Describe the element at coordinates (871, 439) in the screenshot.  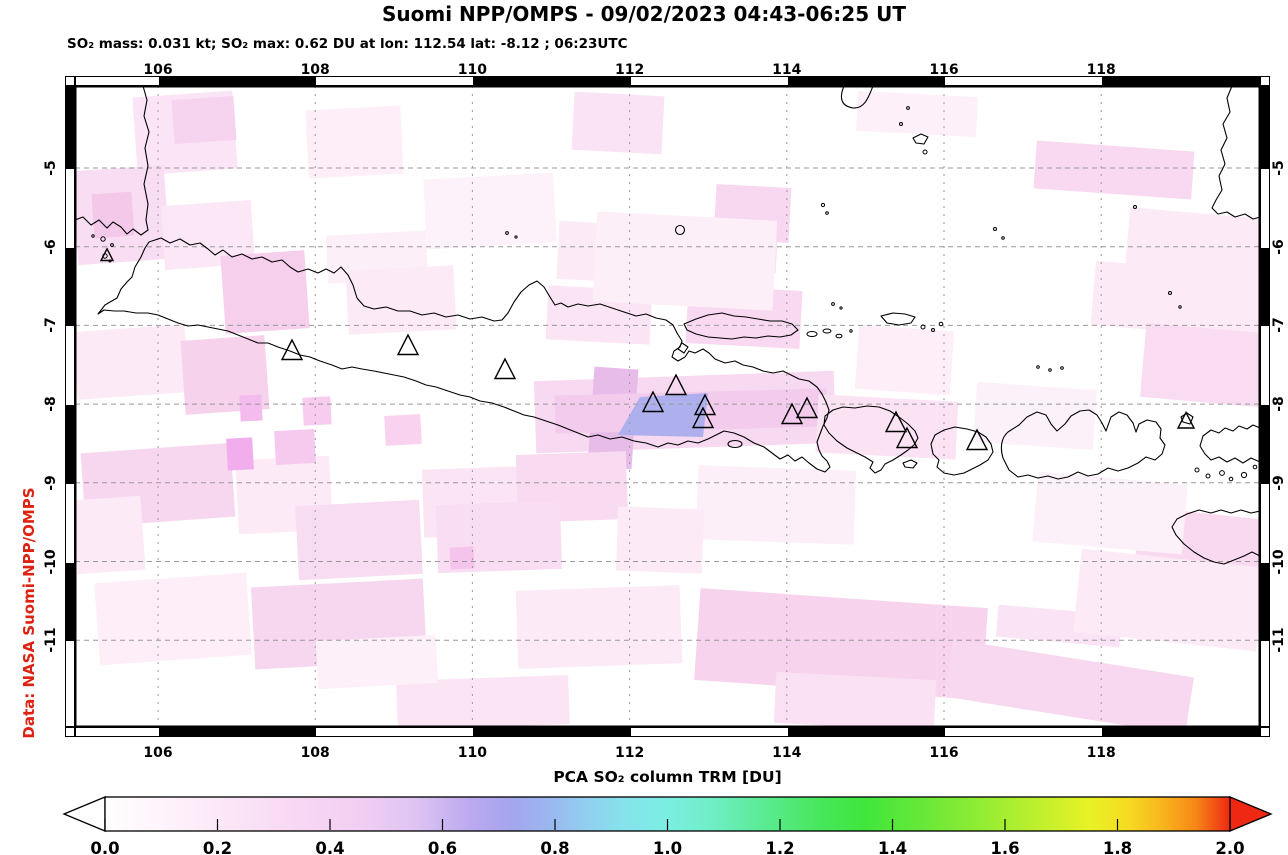
I see `coast-bali` at that location.